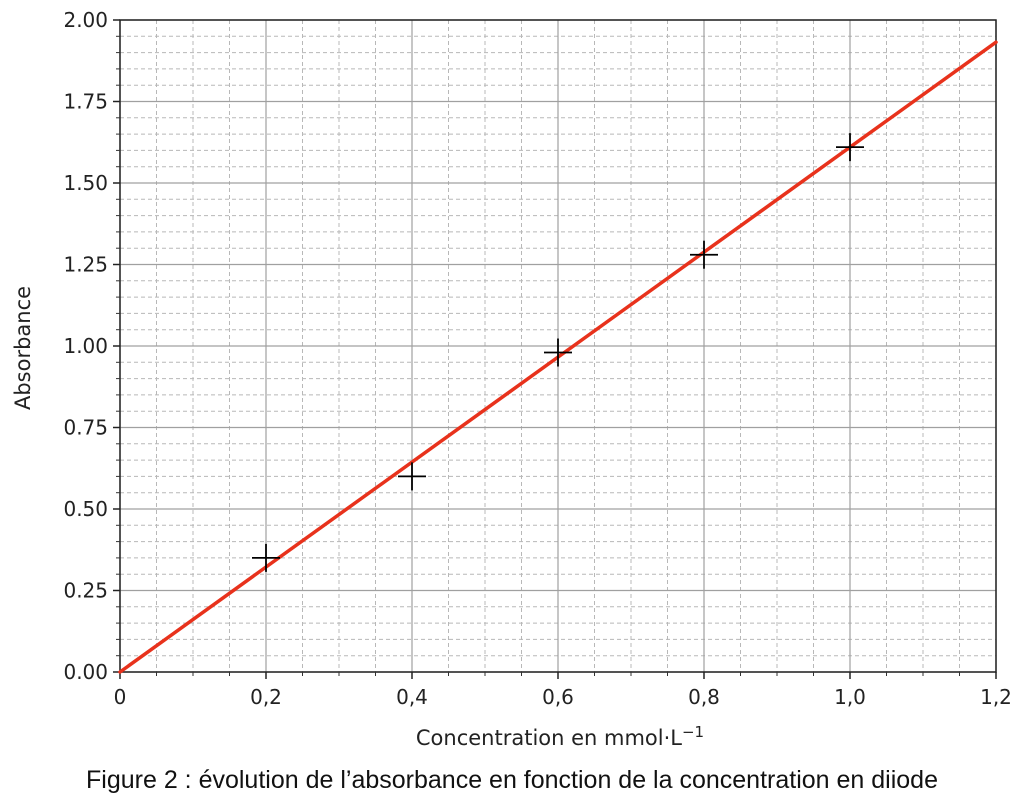  Describe the element at coordinates (85, 183) in the screenshot. I see `y-tick-label: 1.50` at that location.